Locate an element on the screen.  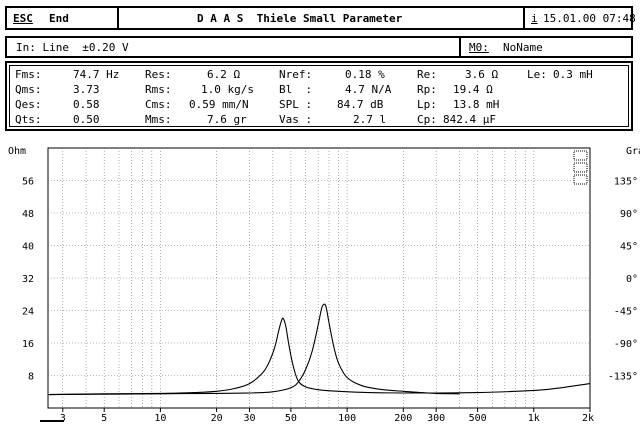
y2-tick-label: 45° is located at coordinates (629, 247).